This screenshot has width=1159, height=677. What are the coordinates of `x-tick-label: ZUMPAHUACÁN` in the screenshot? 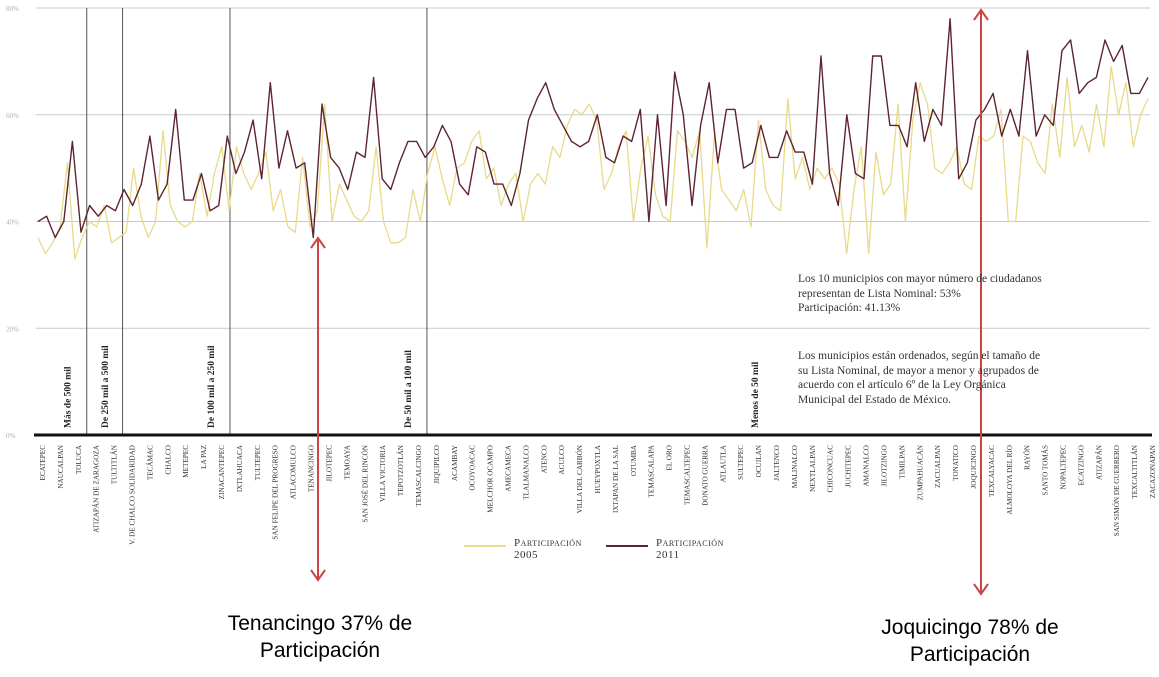 It's located at (919, 472).